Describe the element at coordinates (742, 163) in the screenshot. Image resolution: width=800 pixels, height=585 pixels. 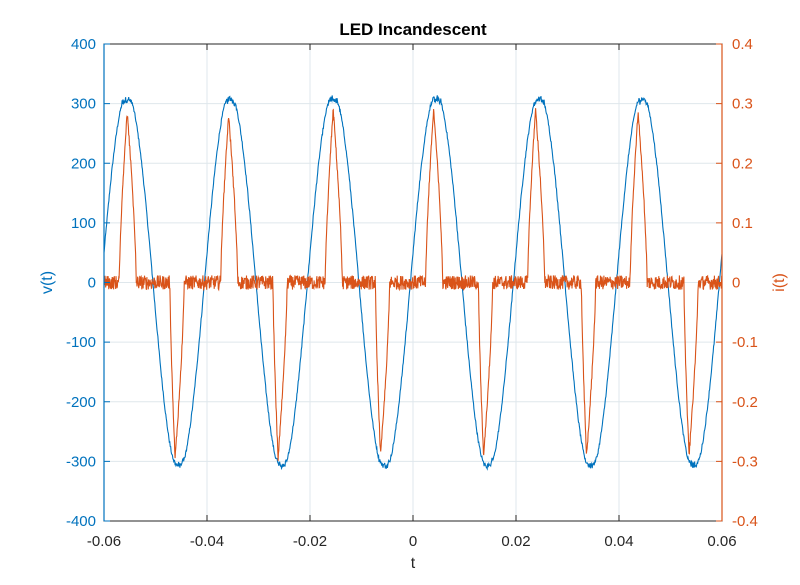
I see `y-right-tick-label: 0.2` at that location.